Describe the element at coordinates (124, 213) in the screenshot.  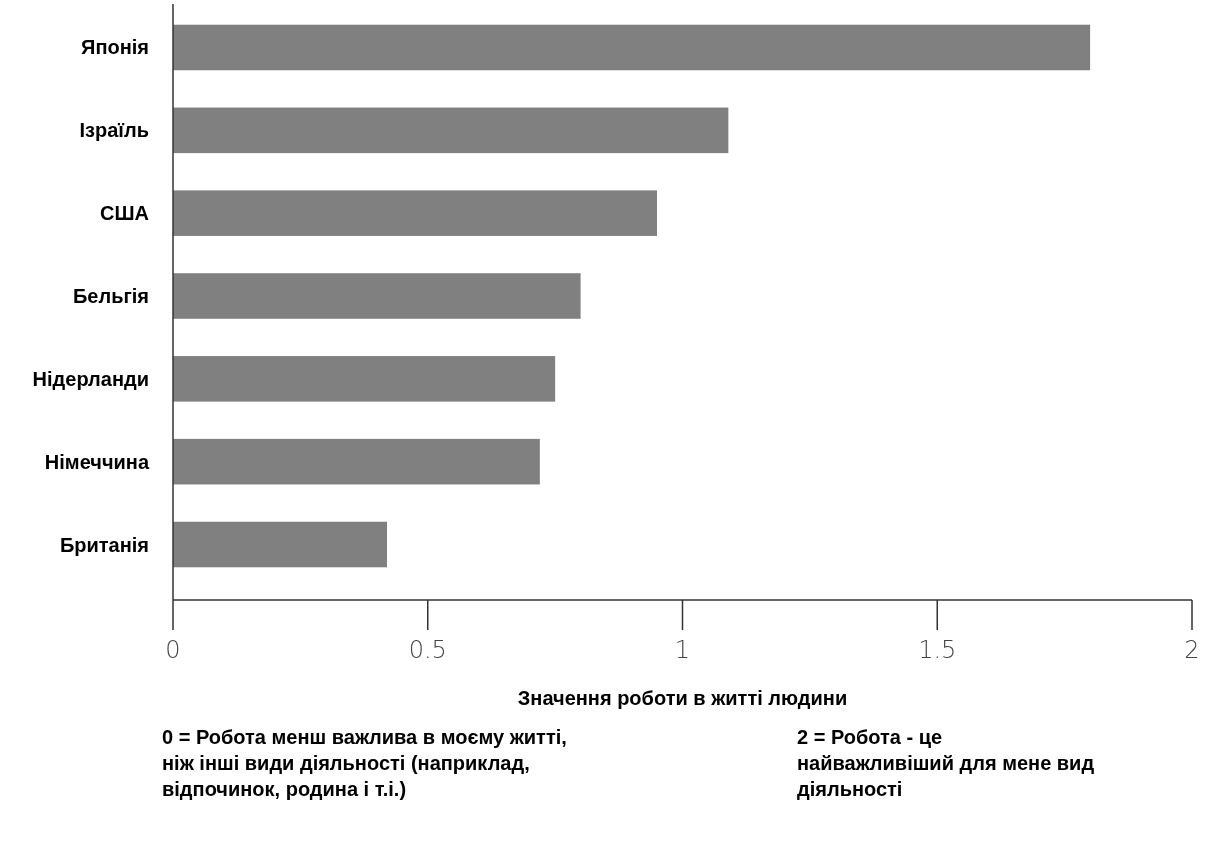
I see `y-tick-label: США` at that location.